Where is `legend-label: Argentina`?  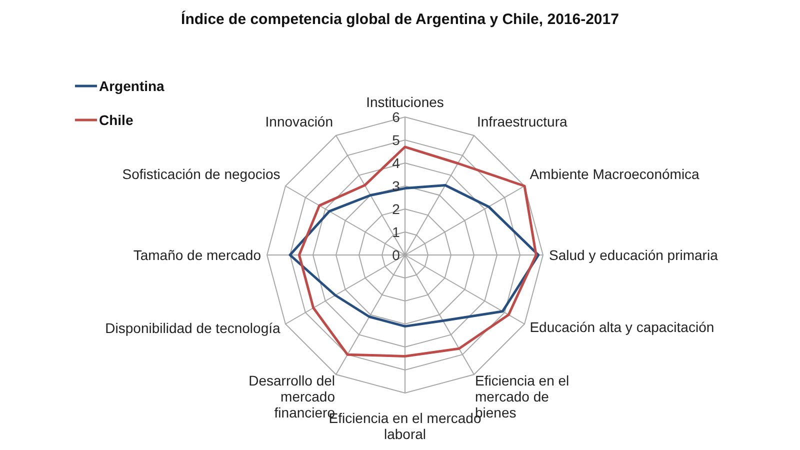 legend-label: Argentina is located at coordinates (132, 86).